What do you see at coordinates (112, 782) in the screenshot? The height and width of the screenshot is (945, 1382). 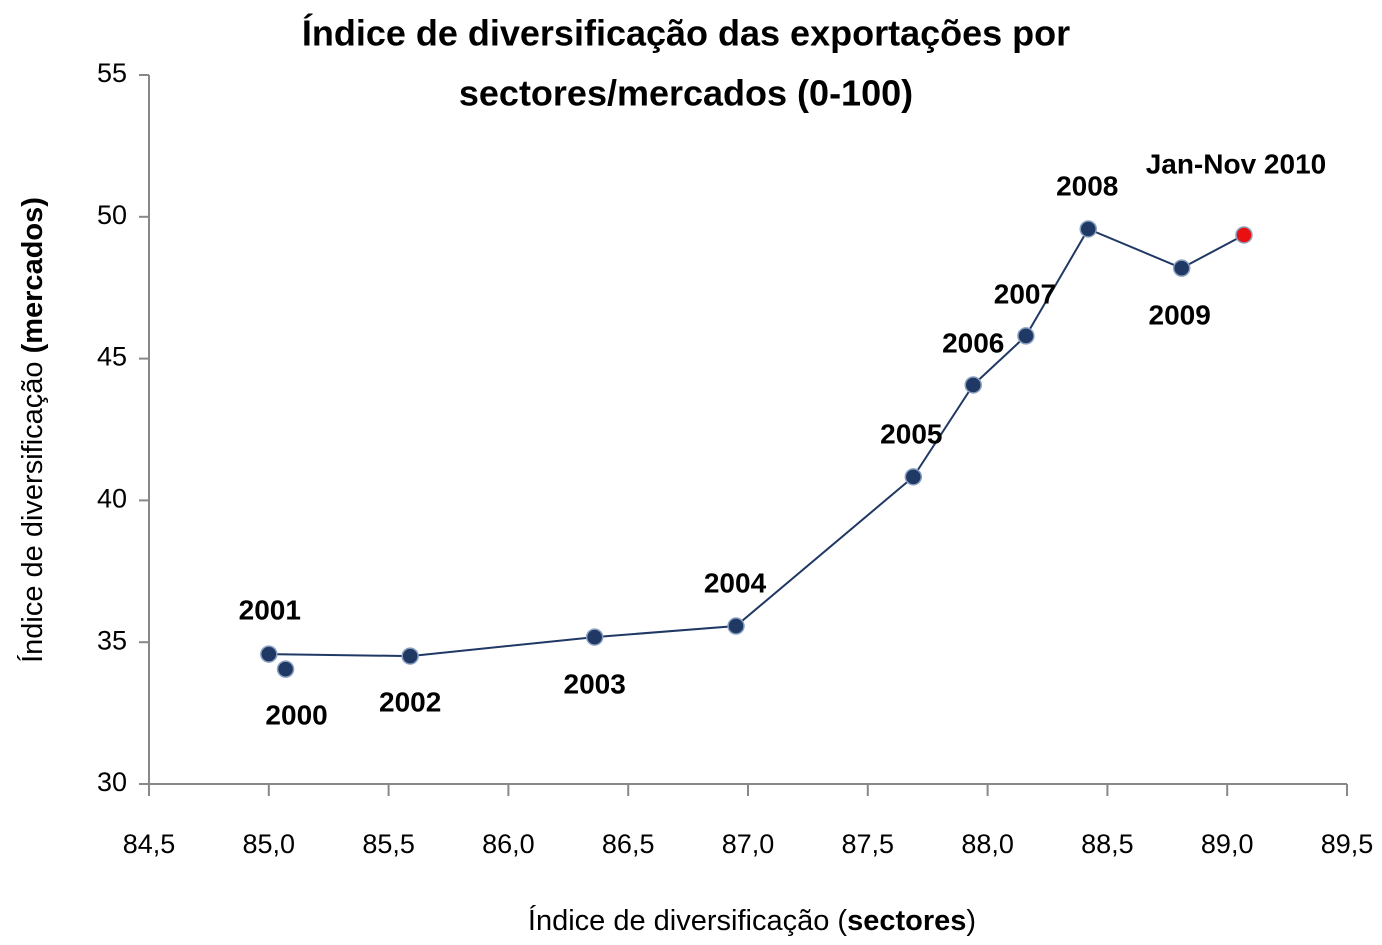 I see `y-tick-label: 30` at bounding box center [112, 782].